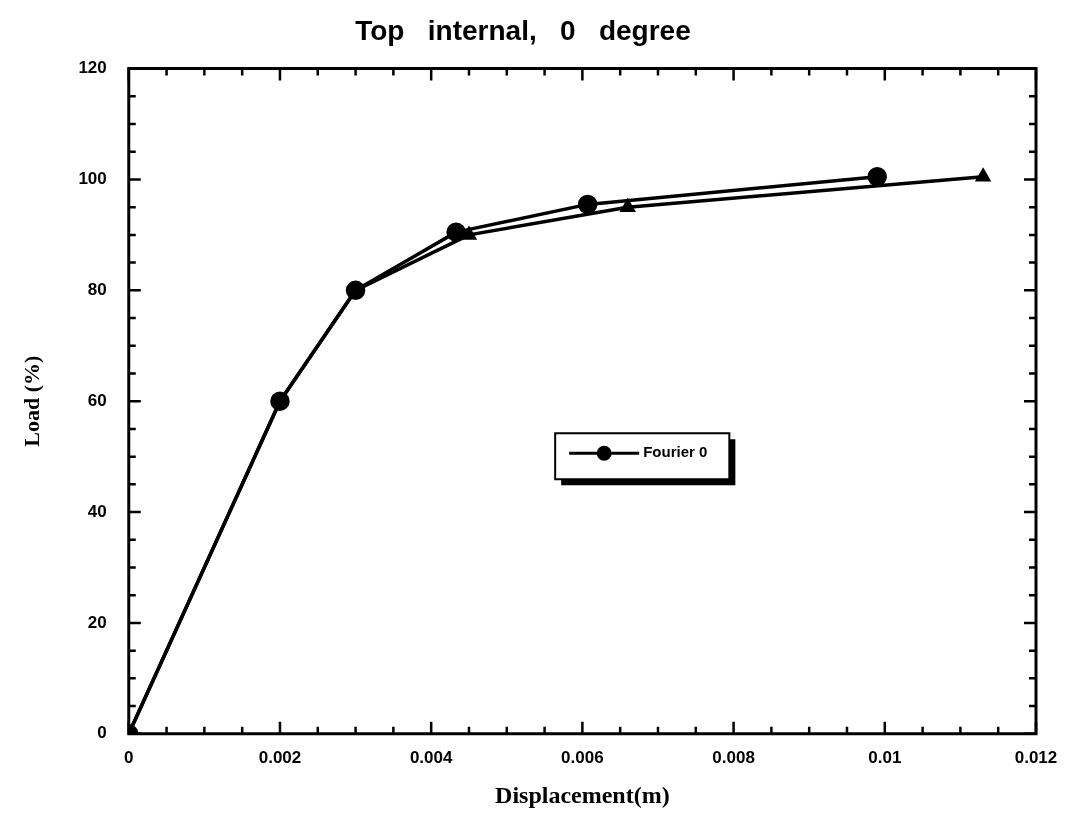 The image size is (1076, 821). I want to click on y-tick-label: 120, so click(92, 68).